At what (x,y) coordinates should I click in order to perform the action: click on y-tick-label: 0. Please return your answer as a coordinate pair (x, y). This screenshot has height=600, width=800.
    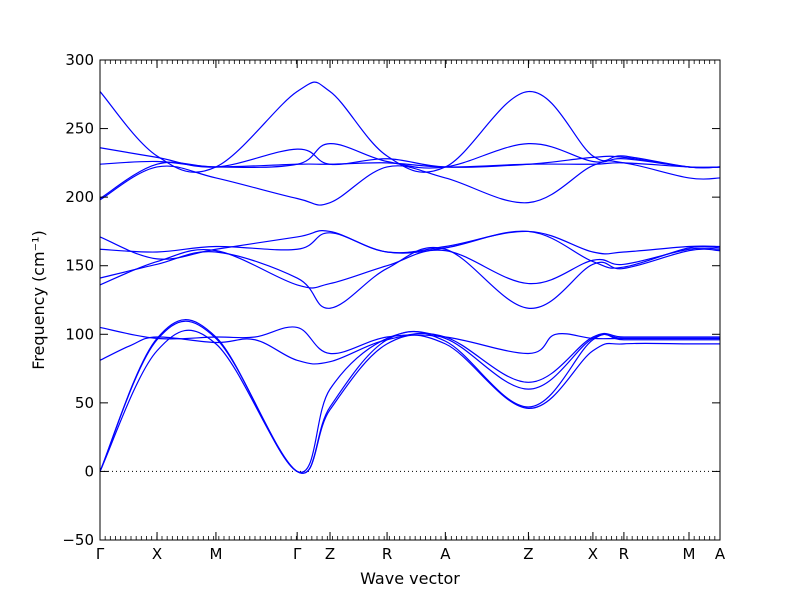
    Looking at the image, I should click on (89, 471).